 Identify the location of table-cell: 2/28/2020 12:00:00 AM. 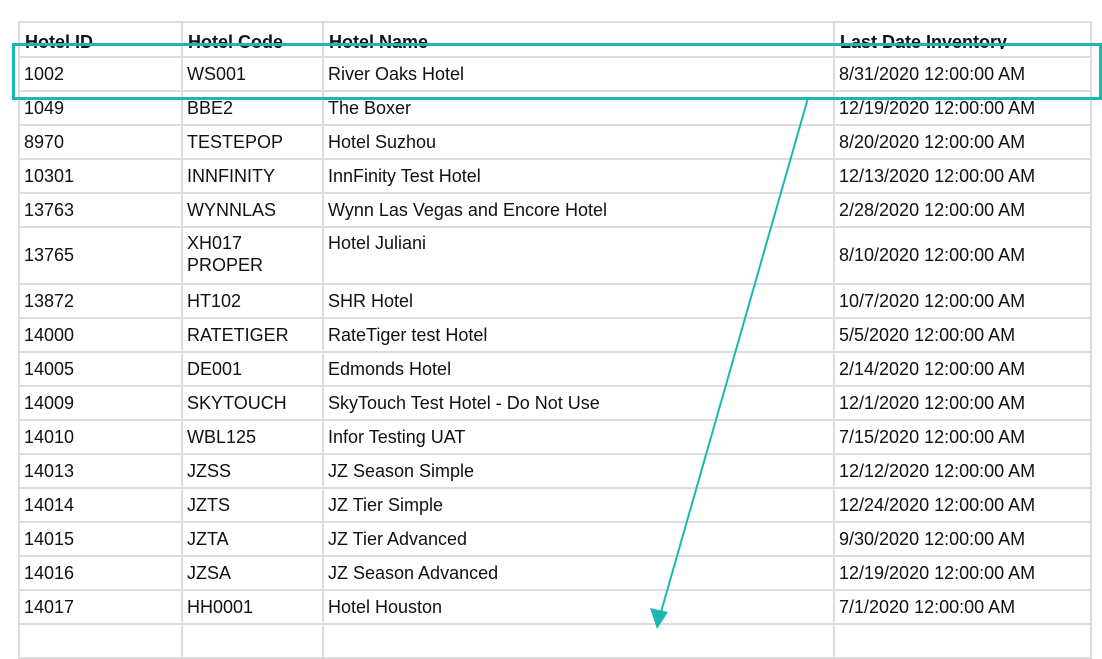
(962, 210).